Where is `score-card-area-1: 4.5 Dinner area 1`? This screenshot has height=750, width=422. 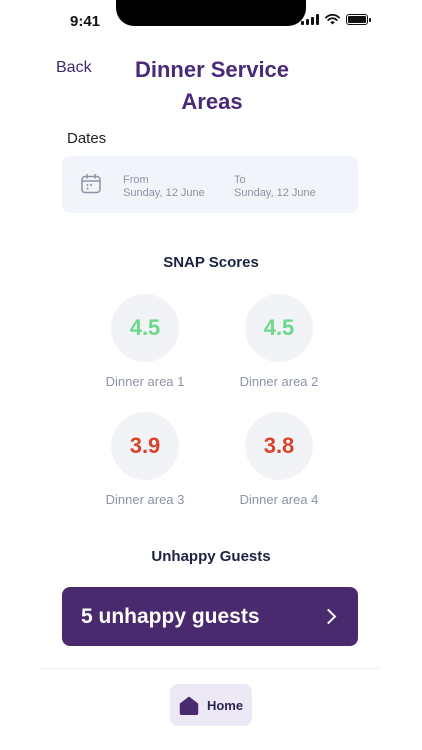
score-card-area-1: 4.5 Dinner area 1 is located at coordinates (145, 341).